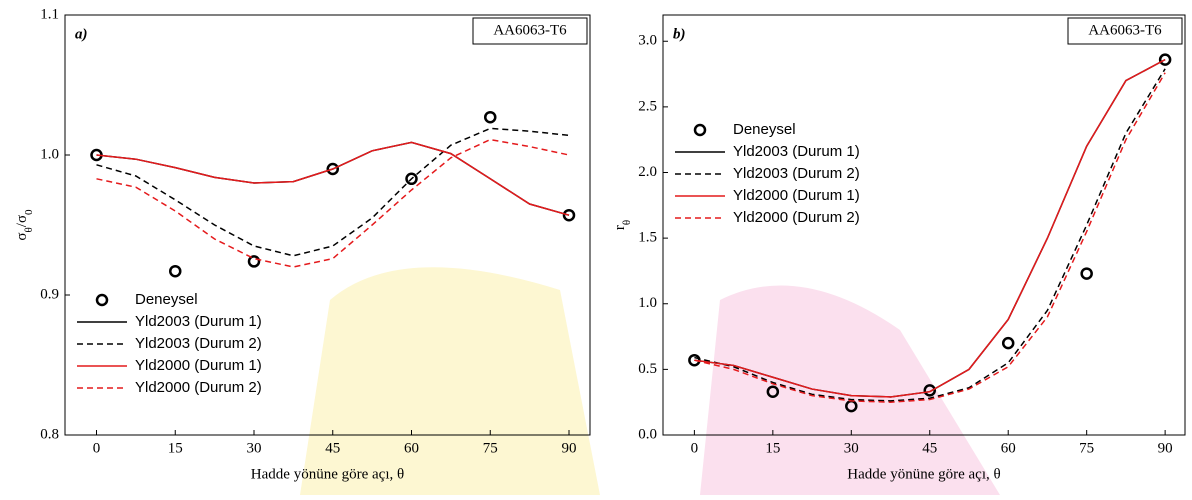 This screenshot has width=1192, height=500. Describe the element at coordinates (49, 434) in the screenshot. I see `y-tick-label: 0.8` at that location.